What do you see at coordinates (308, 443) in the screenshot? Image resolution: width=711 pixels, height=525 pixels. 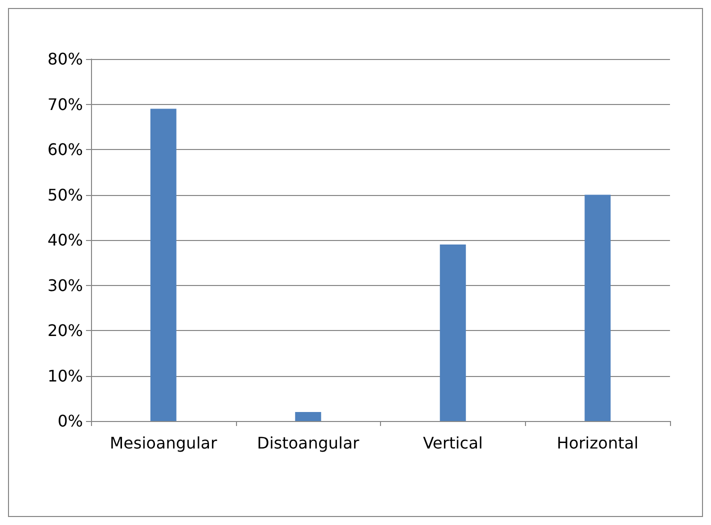 I see `x-tick-label: Distoangular` at bounding box center [308, 443].